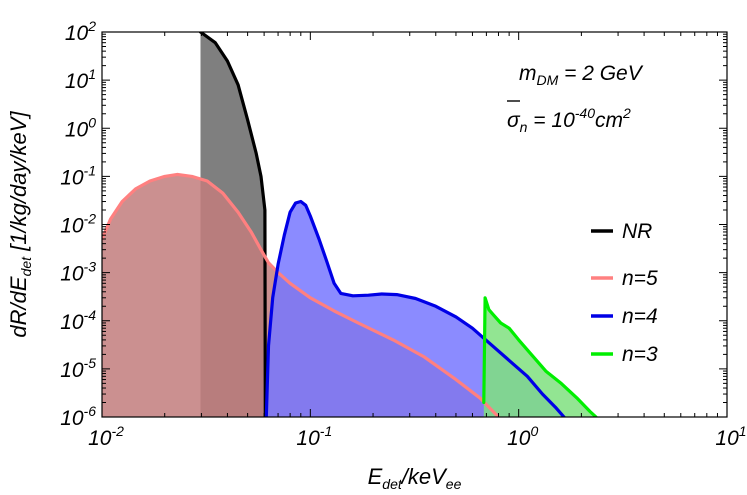 The width and height of the screenshot is (747, 495). I want to click on svg-text: σn = 10-40cm2, so click(569, 120).